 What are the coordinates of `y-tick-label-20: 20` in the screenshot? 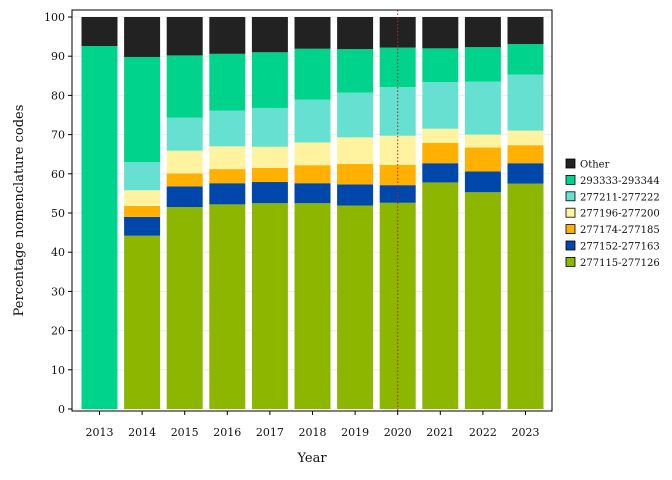 It's located at (58, 331).